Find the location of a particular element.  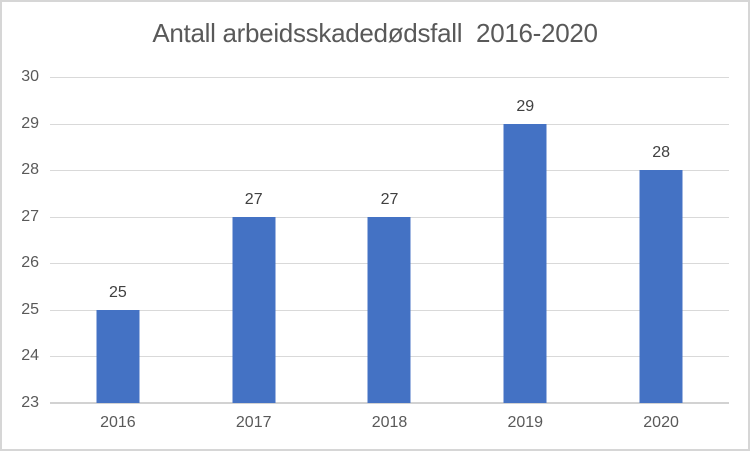

bar-column-2020: 28 is located at coordinates (661, 240).